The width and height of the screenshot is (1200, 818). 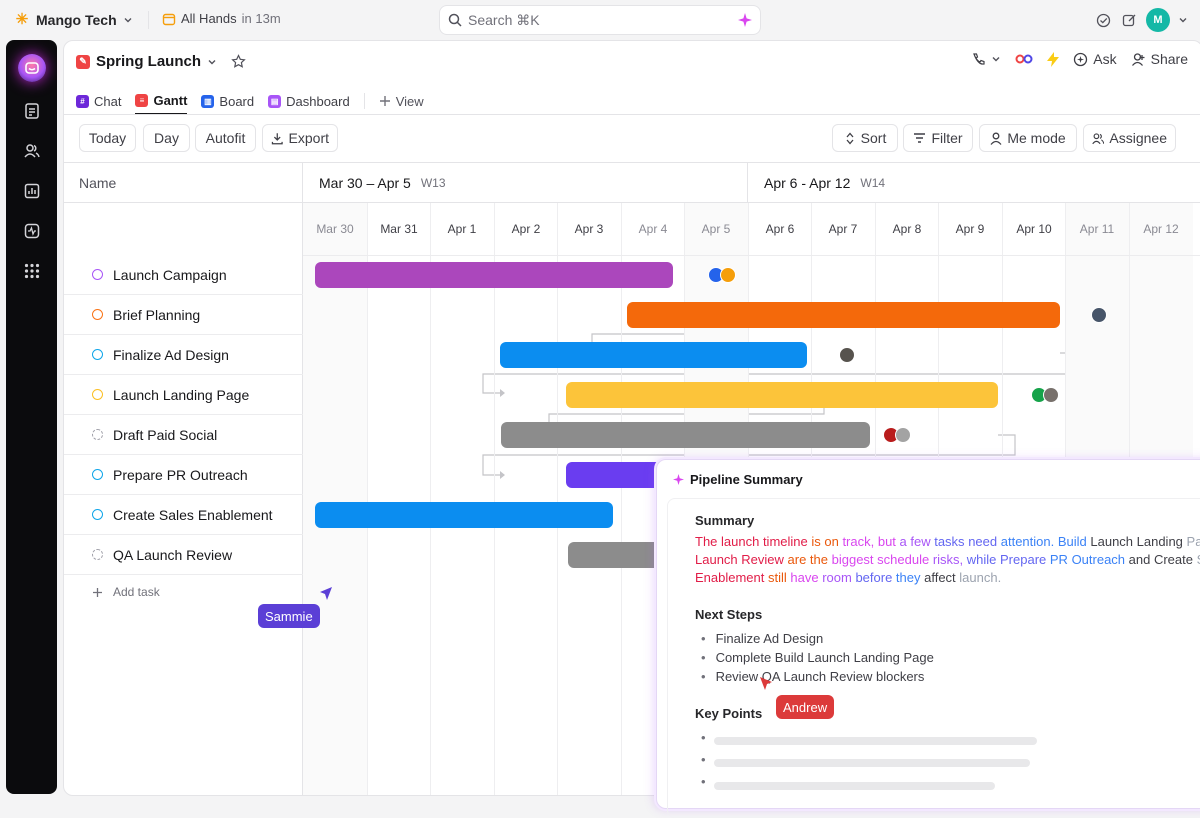 What do you see at coordinates (1158, 20) in the screenshot?
I see `user-avatar: M` at bounding box center [1158, 20].